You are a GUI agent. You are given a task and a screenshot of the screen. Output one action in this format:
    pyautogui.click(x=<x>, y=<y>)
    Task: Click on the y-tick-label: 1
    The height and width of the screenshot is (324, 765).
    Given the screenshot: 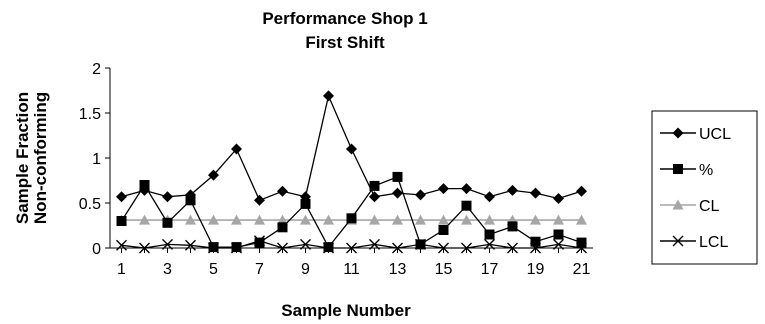 What is the action you would take?
    pyautogui.click(x=96, y=159)
    